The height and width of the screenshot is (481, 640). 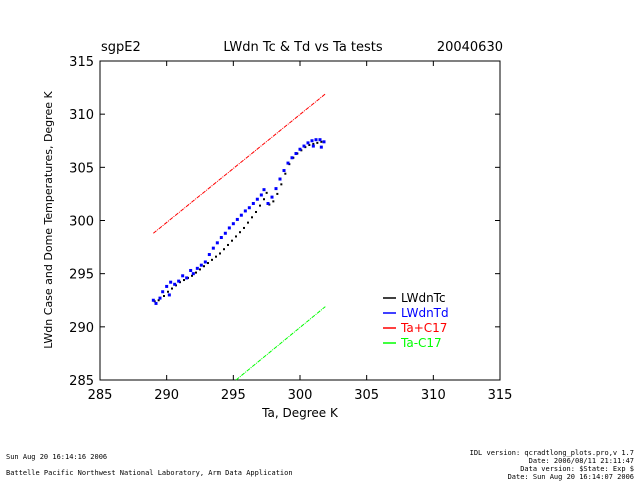 I want to click on x-axis-label: Ta, Degree K, so click(x=300, y=413).